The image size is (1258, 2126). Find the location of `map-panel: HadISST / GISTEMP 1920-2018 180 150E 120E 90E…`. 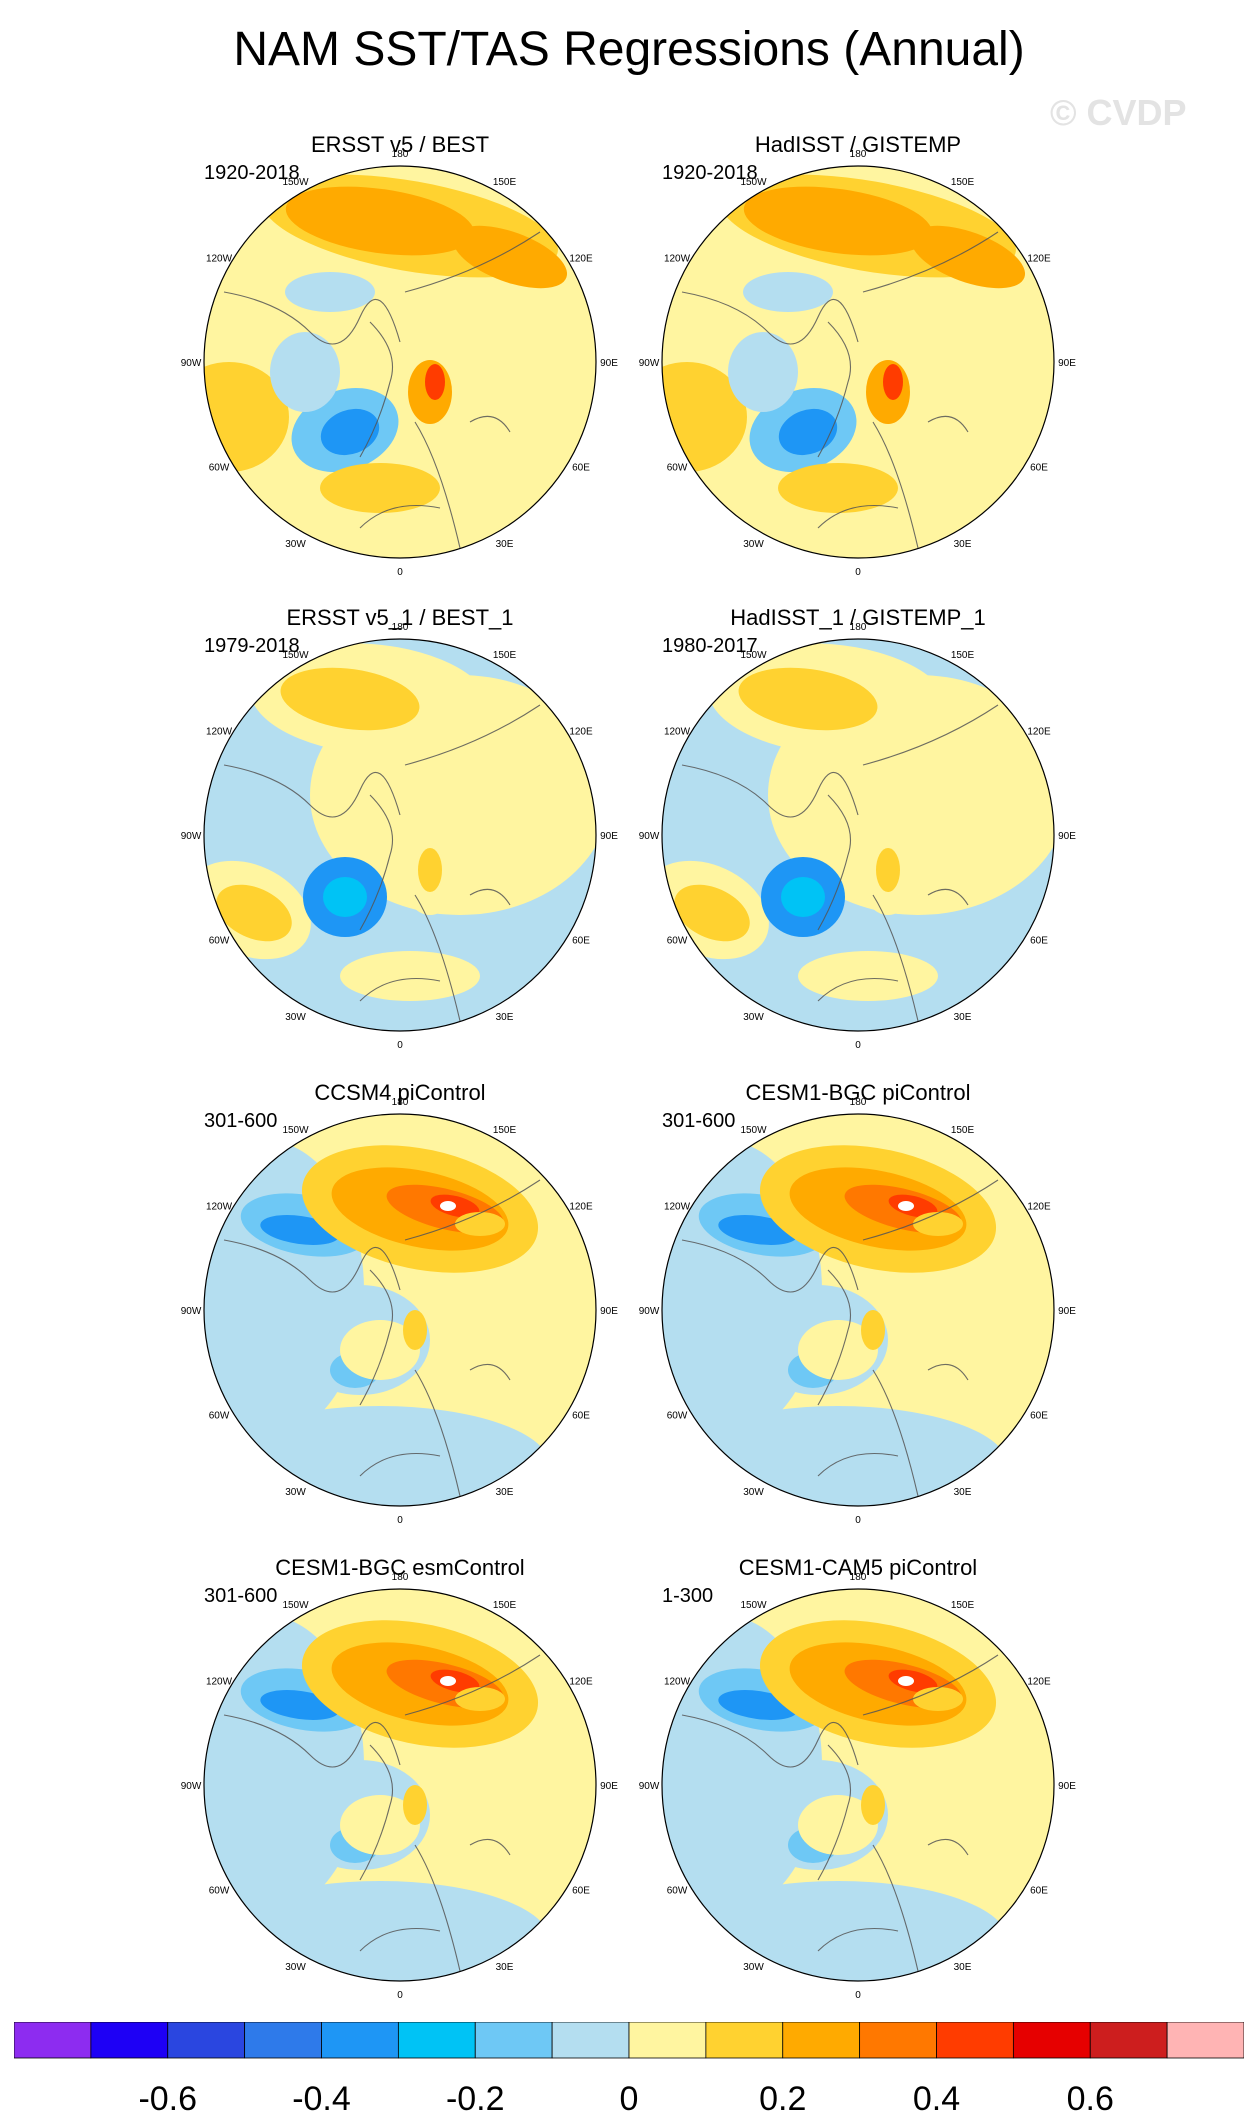

map-panel: HadISST / GISTEMP 1920-2018 180 150E 120E 90E… is located at coordinates (858, 355).